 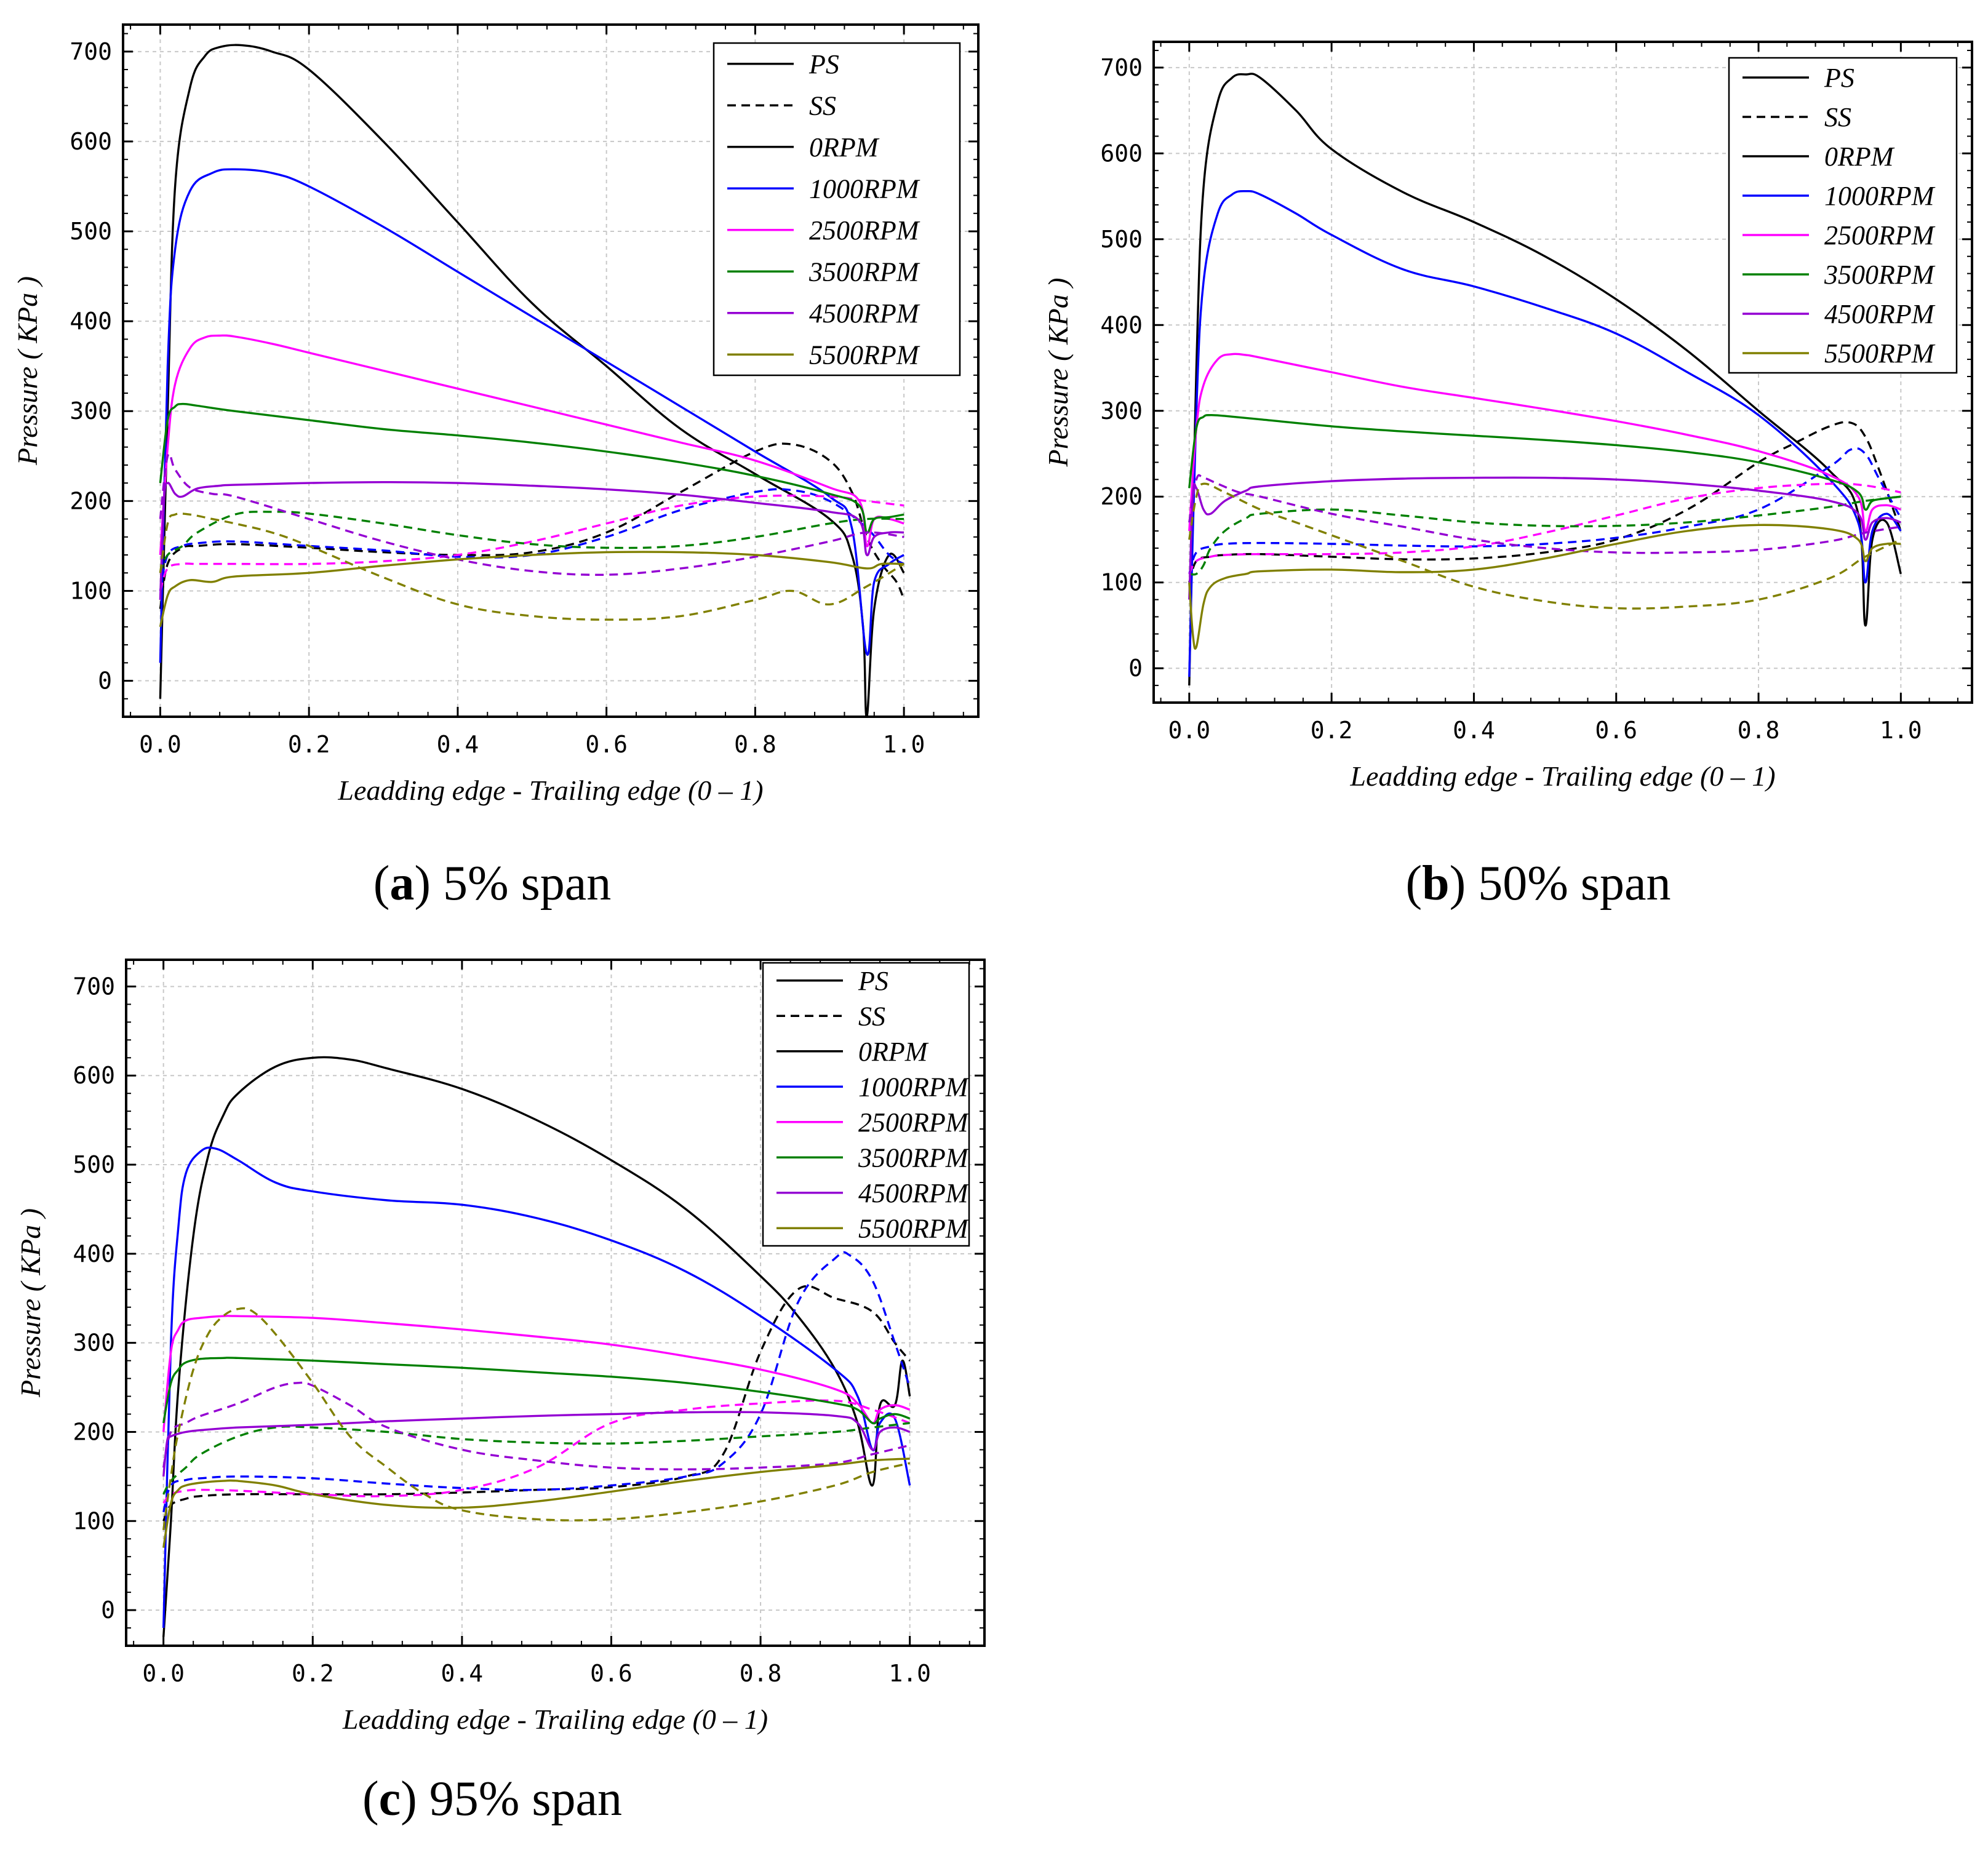 I want to click on panel-caption: (c) 95% span, so click(x=492, y=1799).